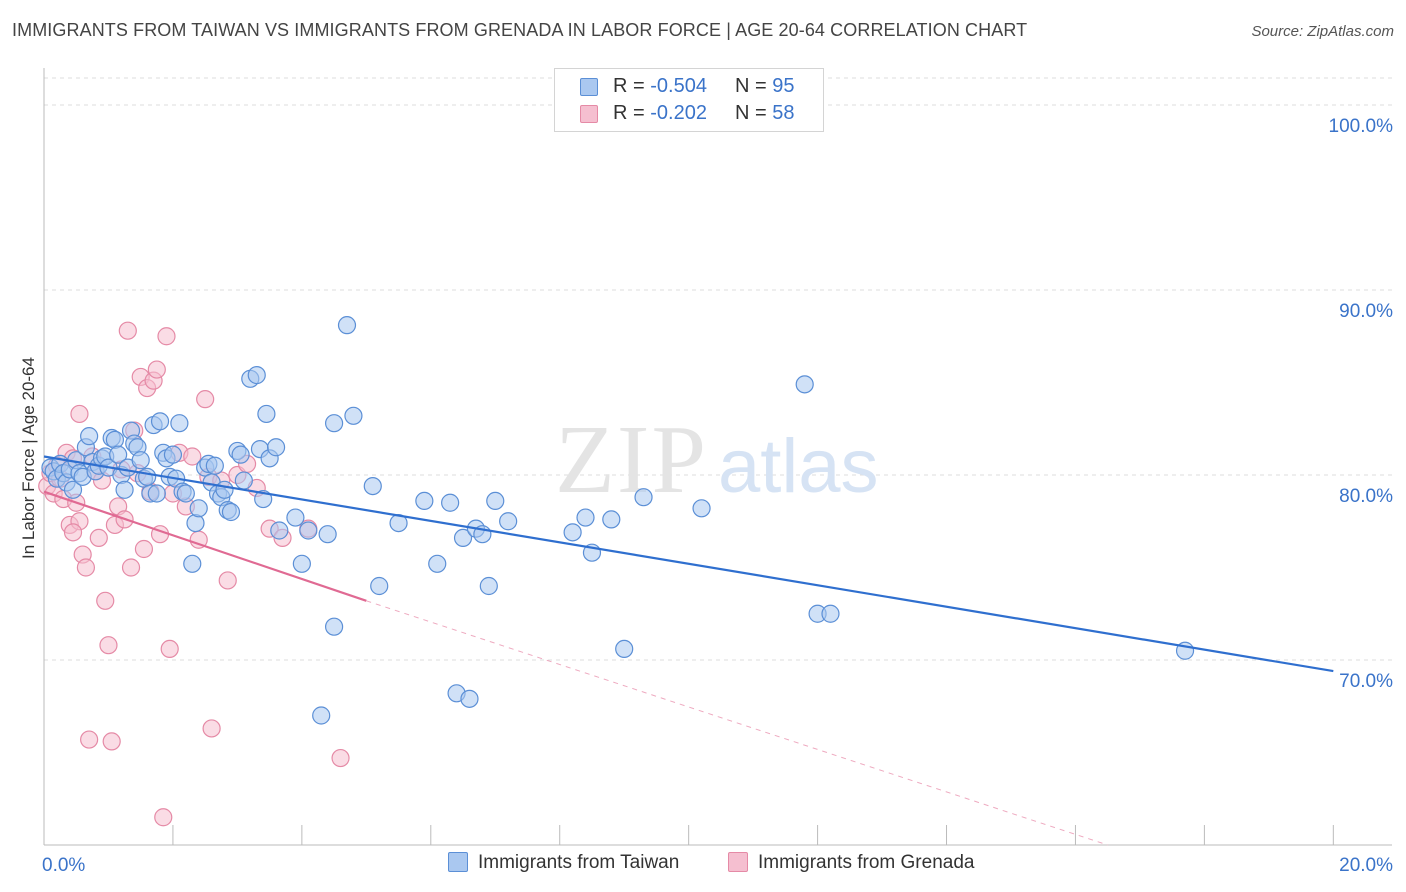 The height and width of the screenshot is (892, 1406). What do you see at coordinates (783, 86) in the screenshot?
I see `taiwan-n-value: 95` at bounding box center [783, 86].